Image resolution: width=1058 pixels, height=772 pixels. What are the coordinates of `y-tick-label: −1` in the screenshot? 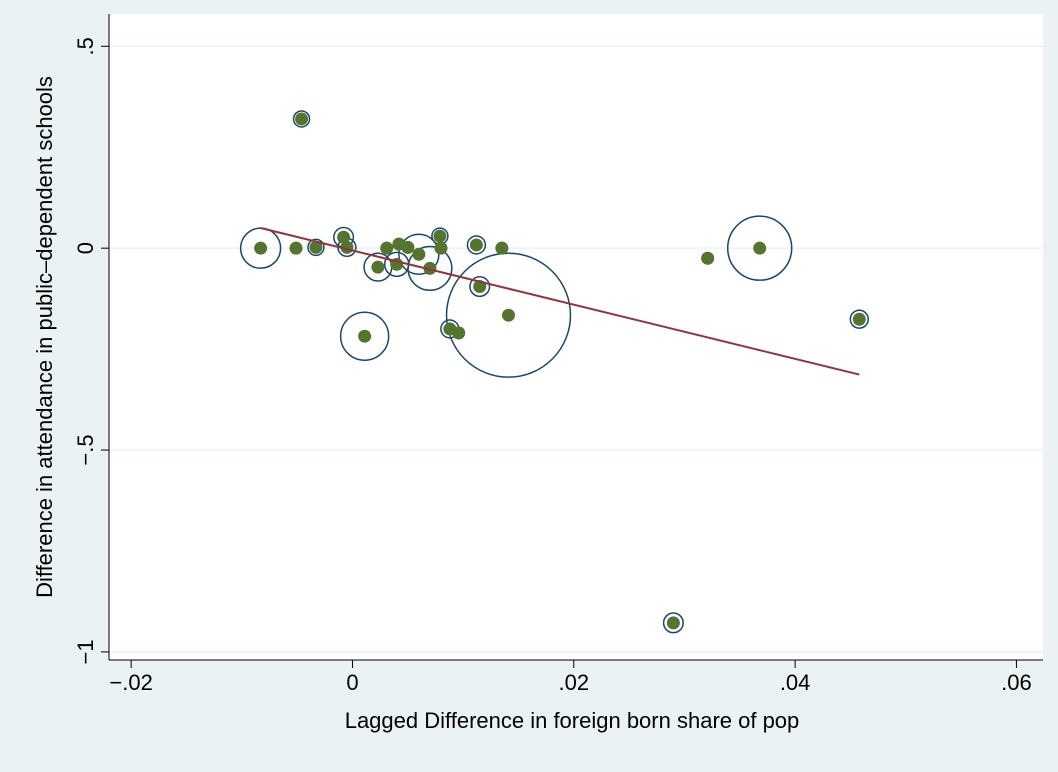 It's located at (85, 651).